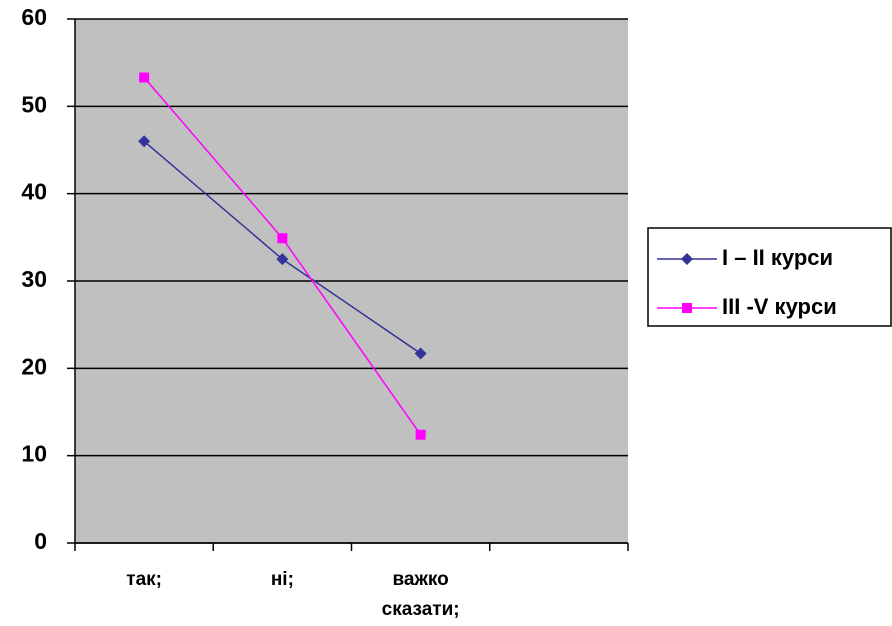 This screenshot has height=626, width=892. Describe the element at coordinates (40, 541) in the screenshot. I see `y-tick-label: 0` at that location.